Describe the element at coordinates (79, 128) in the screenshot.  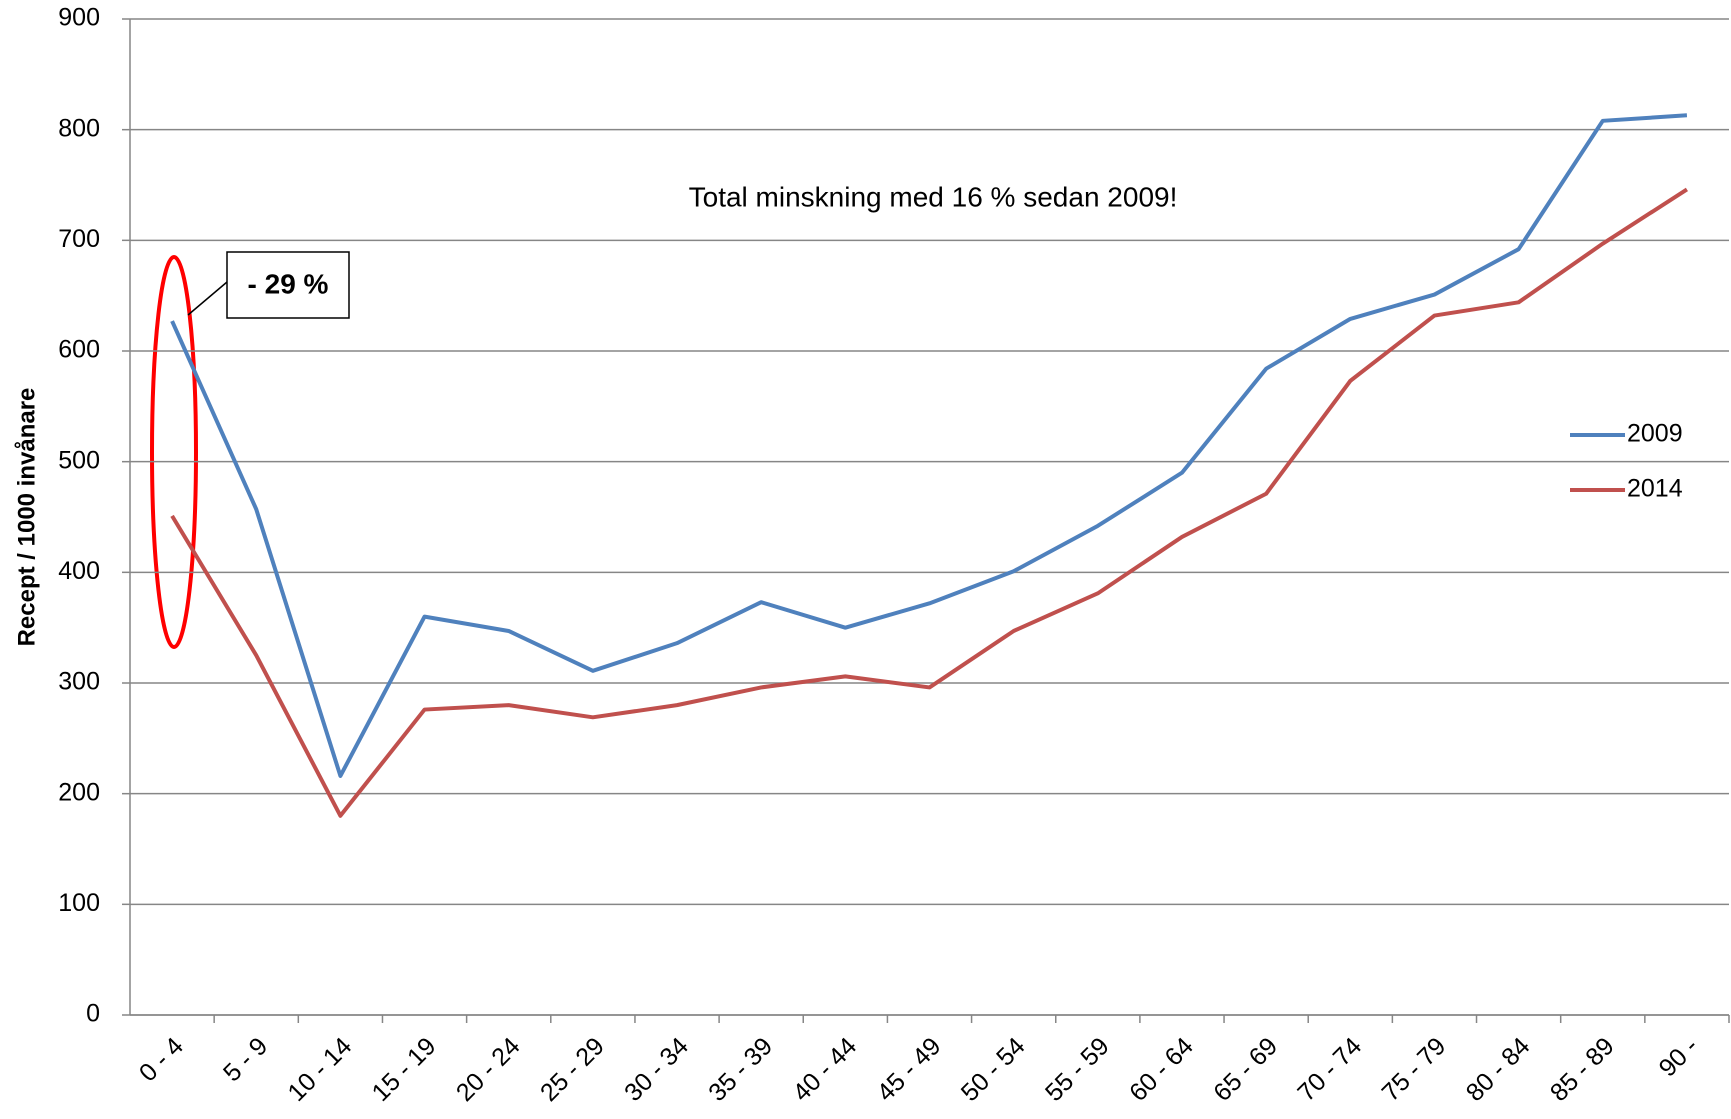
I see `y-tick-label: 800` at that location.